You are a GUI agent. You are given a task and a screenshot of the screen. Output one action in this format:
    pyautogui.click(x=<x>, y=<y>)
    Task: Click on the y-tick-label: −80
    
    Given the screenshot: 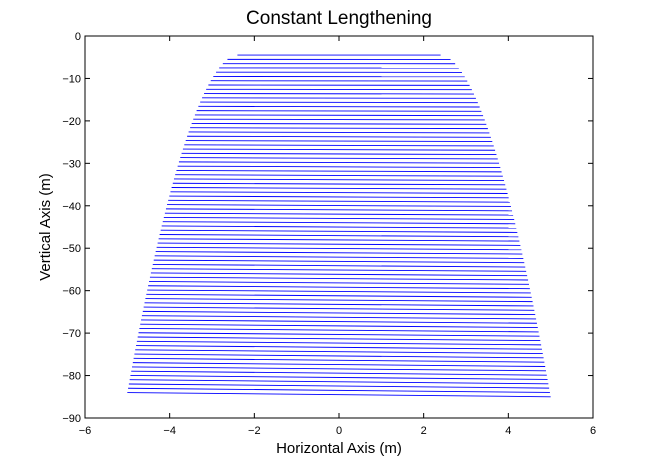 What is the action you would take?
    pyautogui.click(x=71, y=377)
    